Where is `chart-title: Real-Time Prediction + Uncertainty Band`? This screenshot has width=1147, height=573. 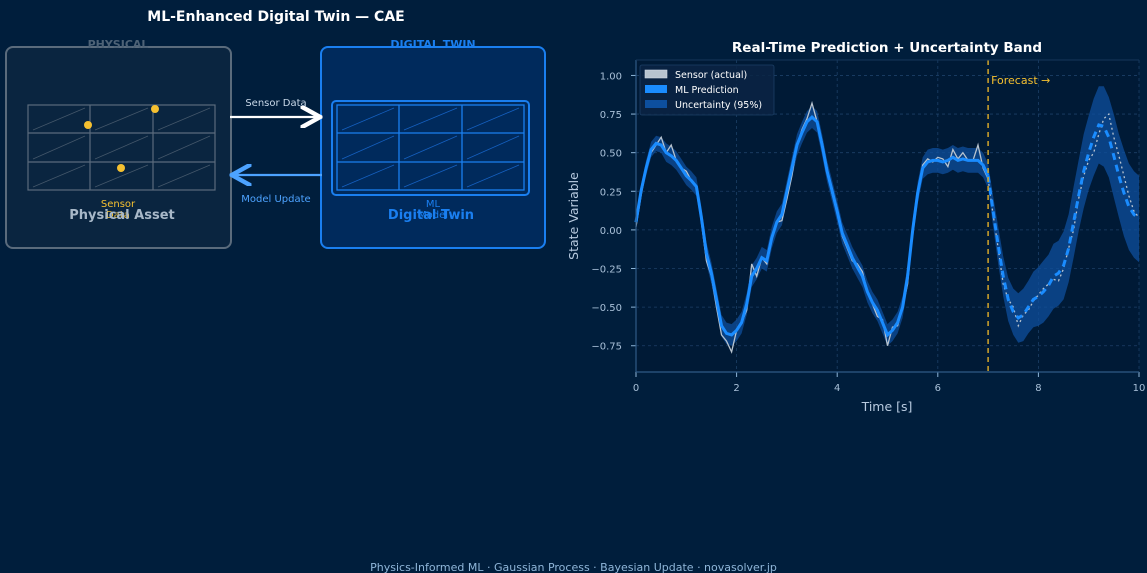
chart-title: Real-Time Prediction + Uncertainty Band is located at coordinates (887, 48).